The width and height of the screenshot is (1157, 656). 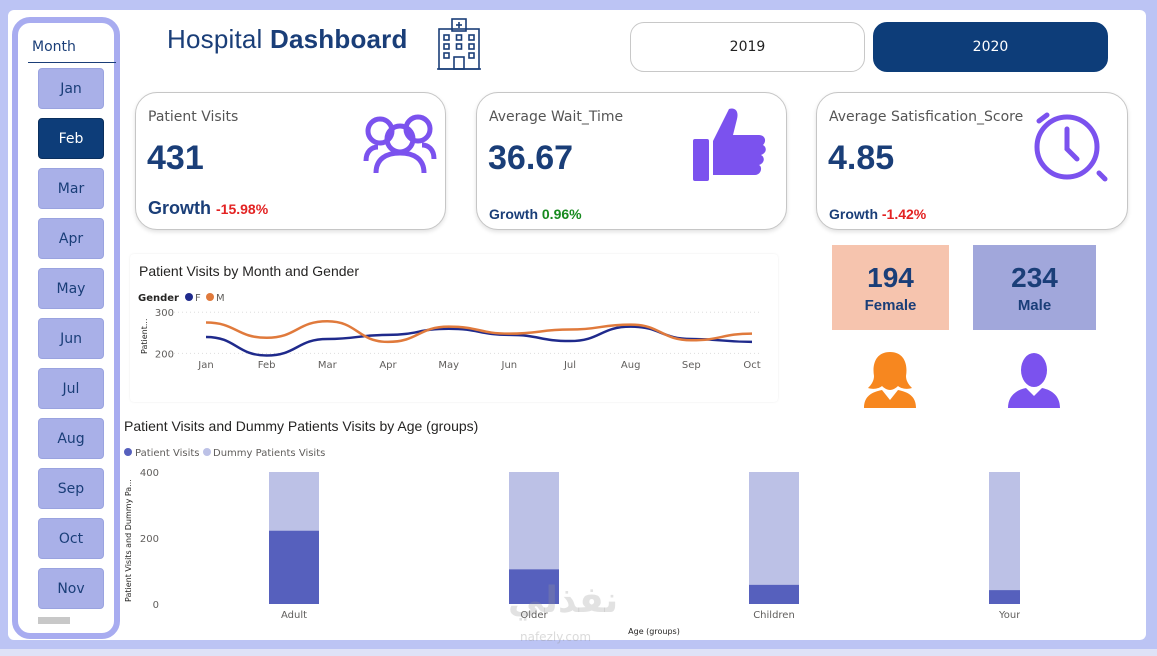 What do you see at coordinates (294, 615) in the screenshot?
I see `x-tick-label: Adult` at bounding box center [294, 615].